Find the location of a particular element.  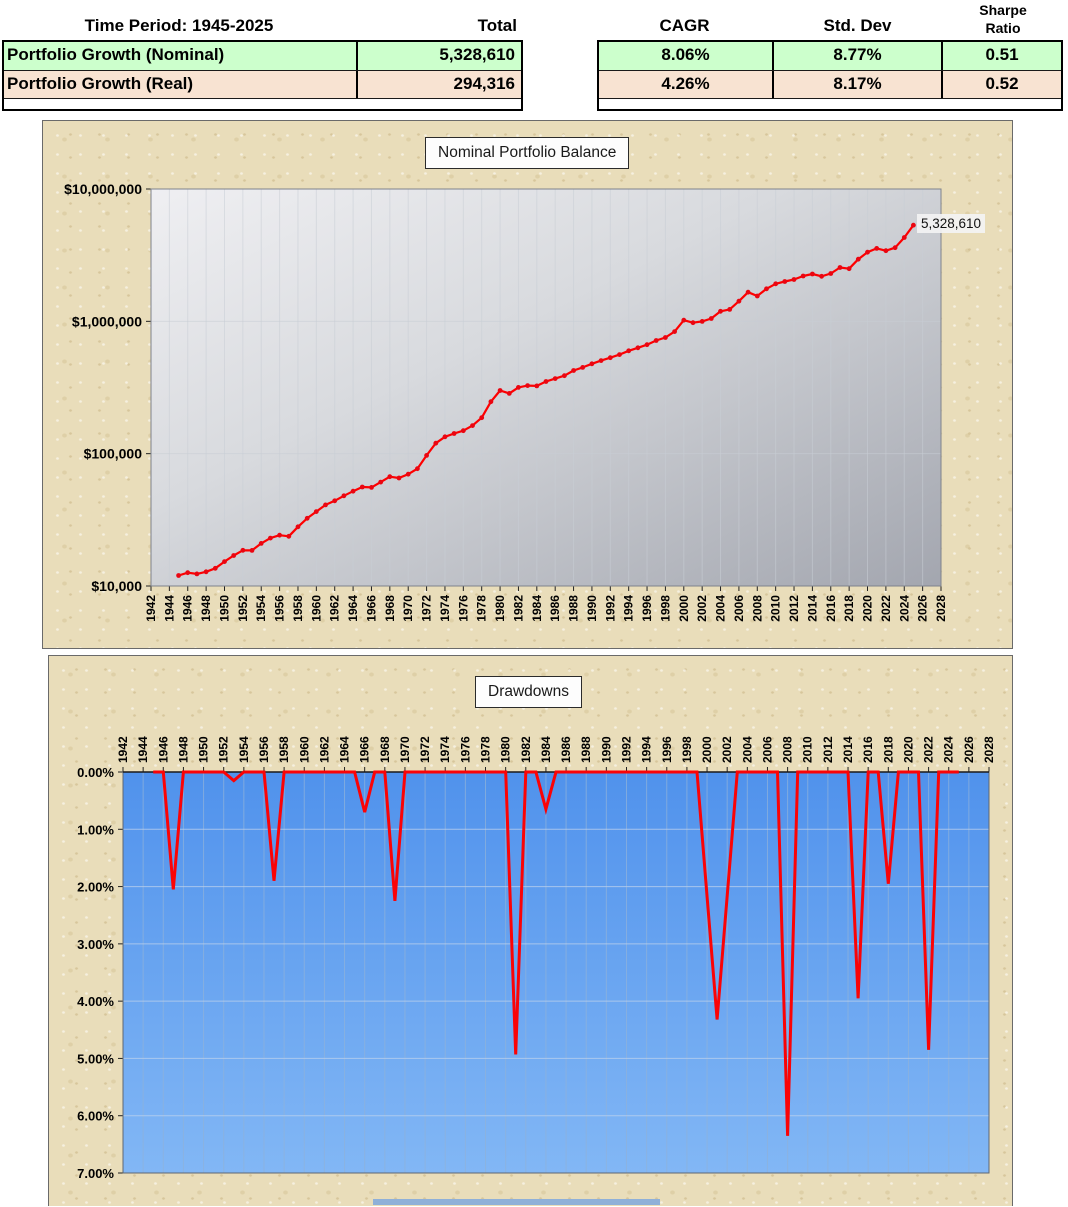

svg-text: 6.00% is located at coordinates (95, 1116).